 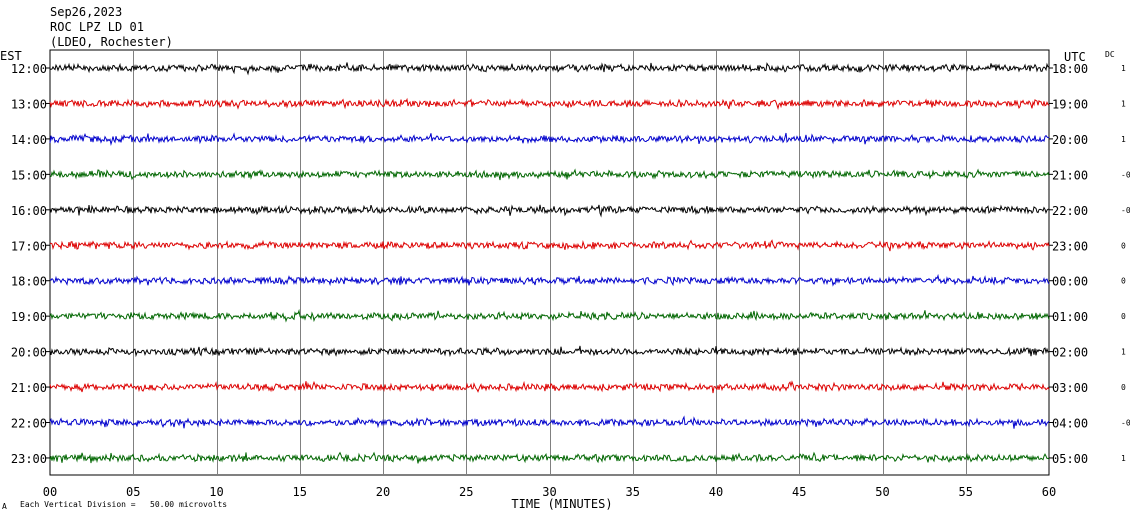 What do you see at coordinates (1070, 424) in the screenshot?
I see `utc-hour-label: 04:00` at bounding box center [1070, 424].